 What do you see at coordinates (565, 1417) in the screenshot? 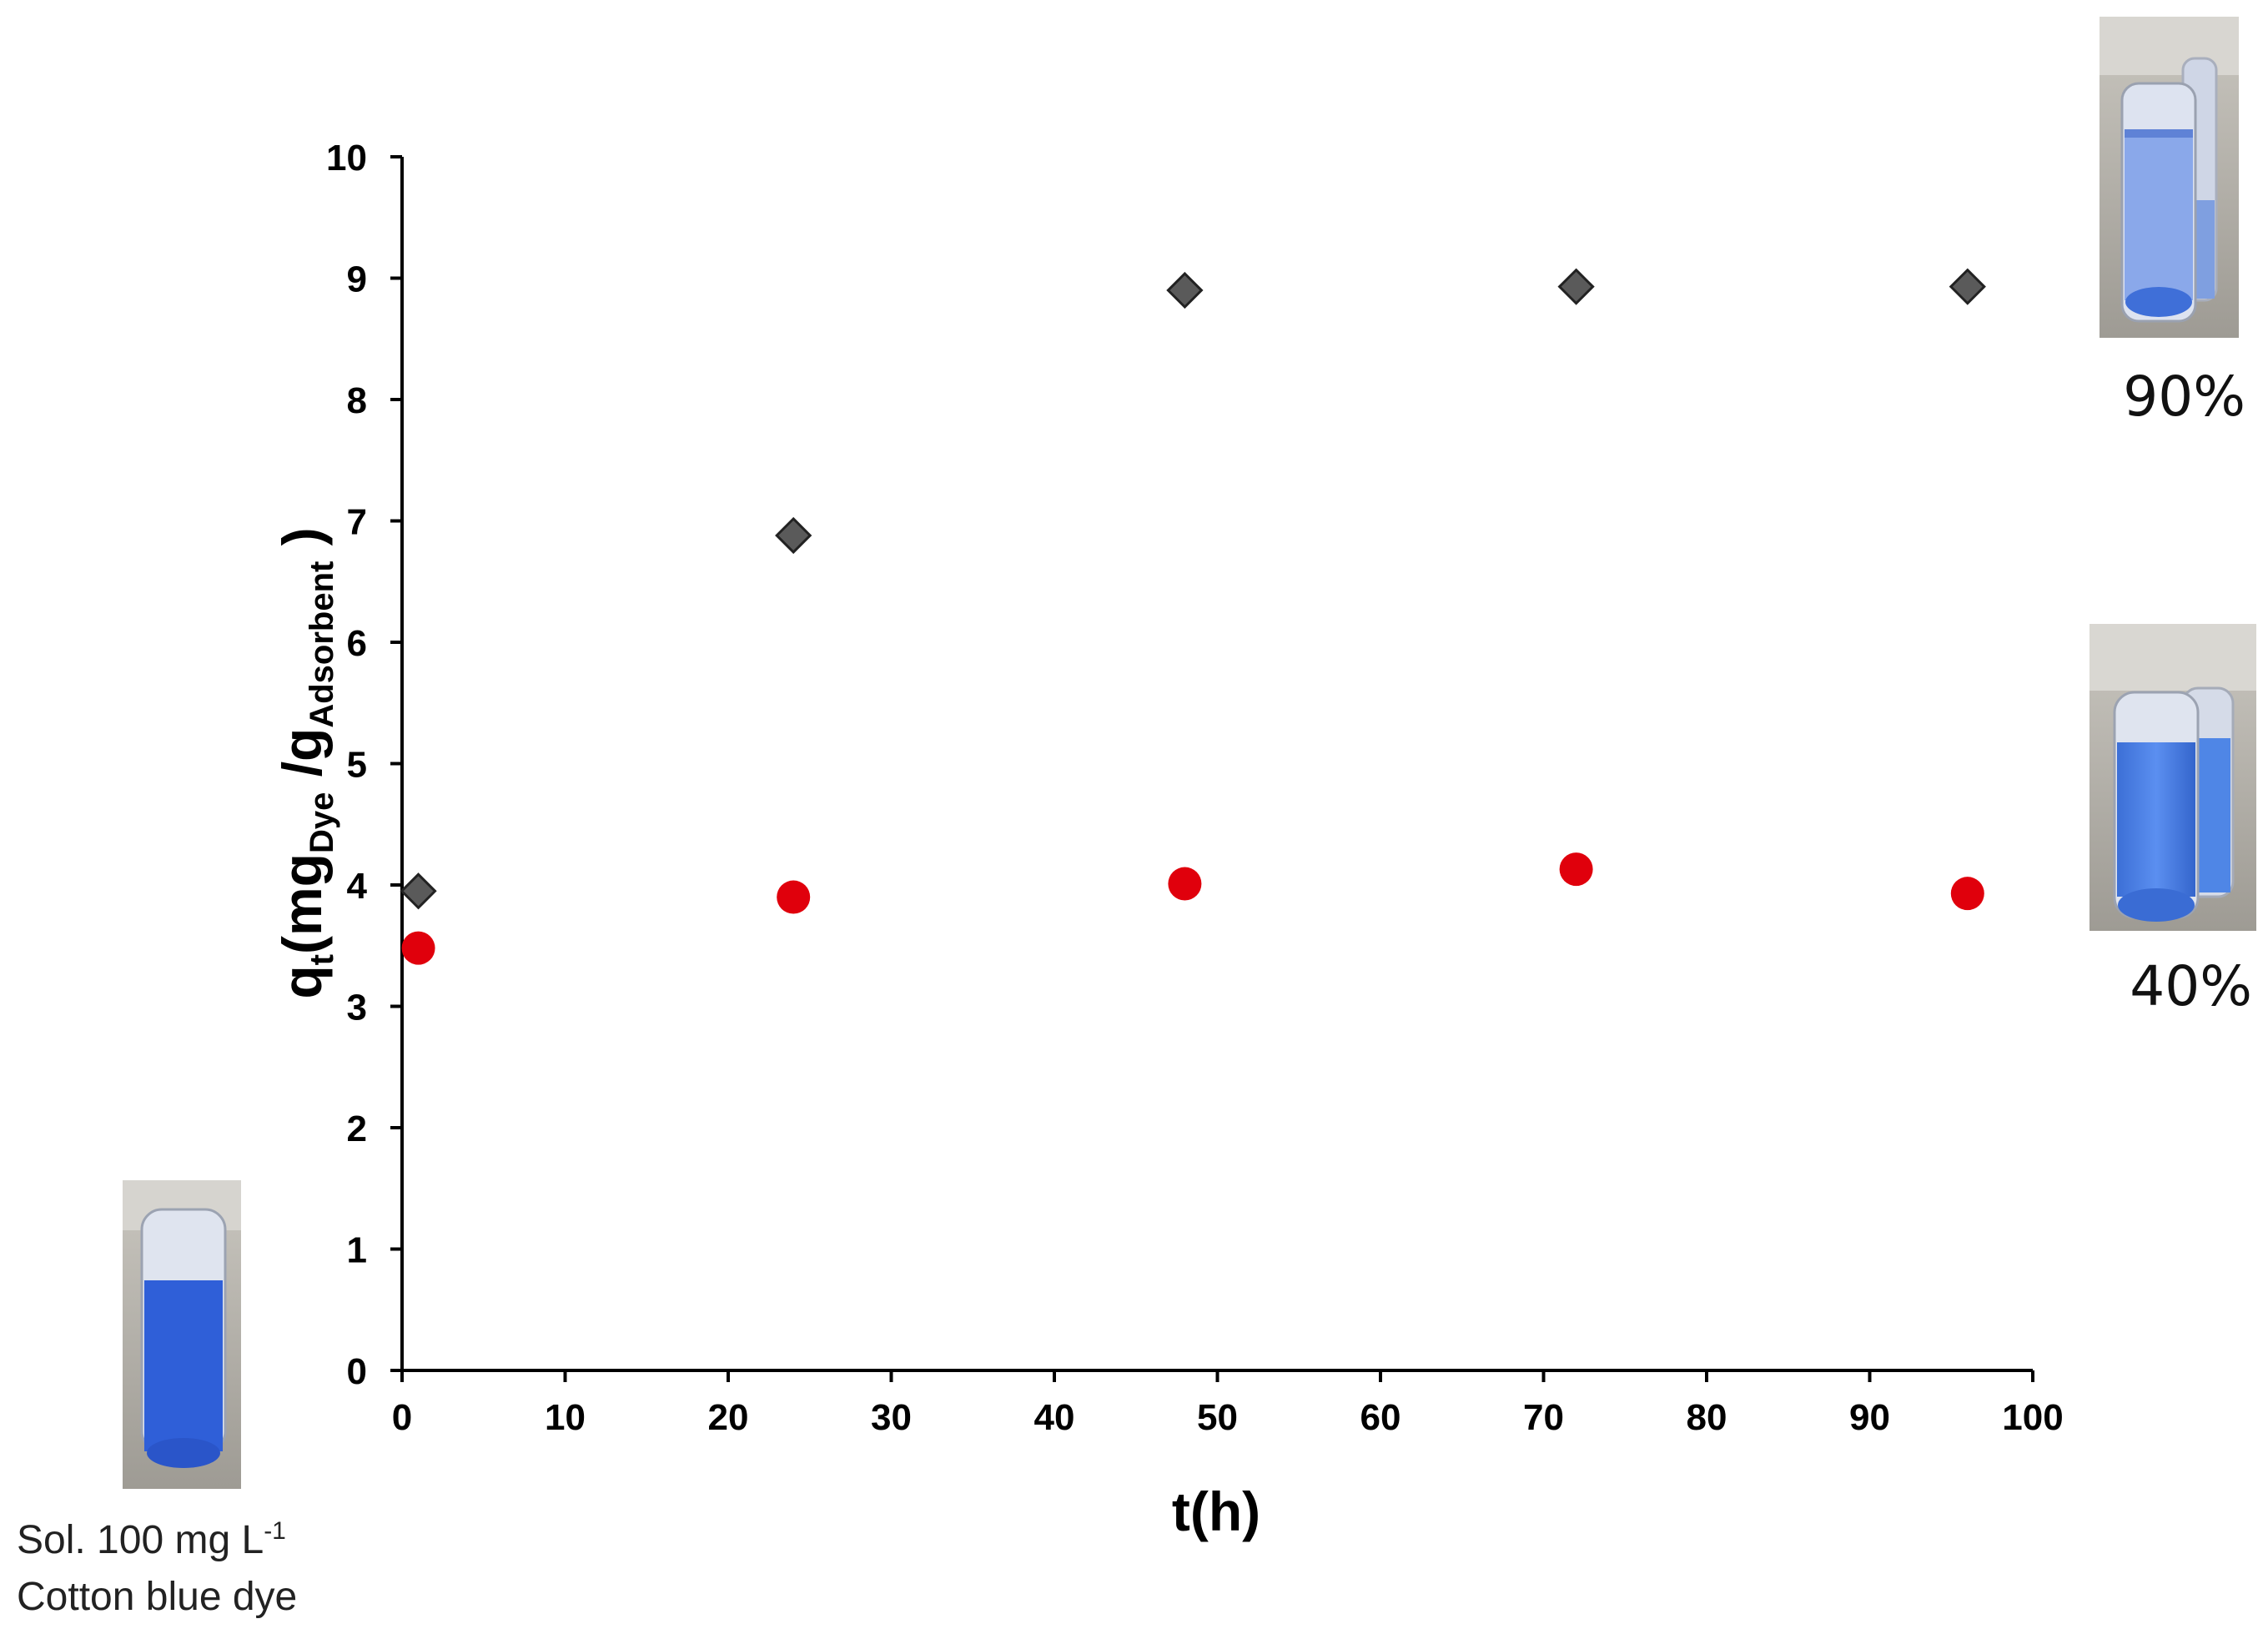
I see `x-tick-label: 10` at bounding box center [565, 1417].